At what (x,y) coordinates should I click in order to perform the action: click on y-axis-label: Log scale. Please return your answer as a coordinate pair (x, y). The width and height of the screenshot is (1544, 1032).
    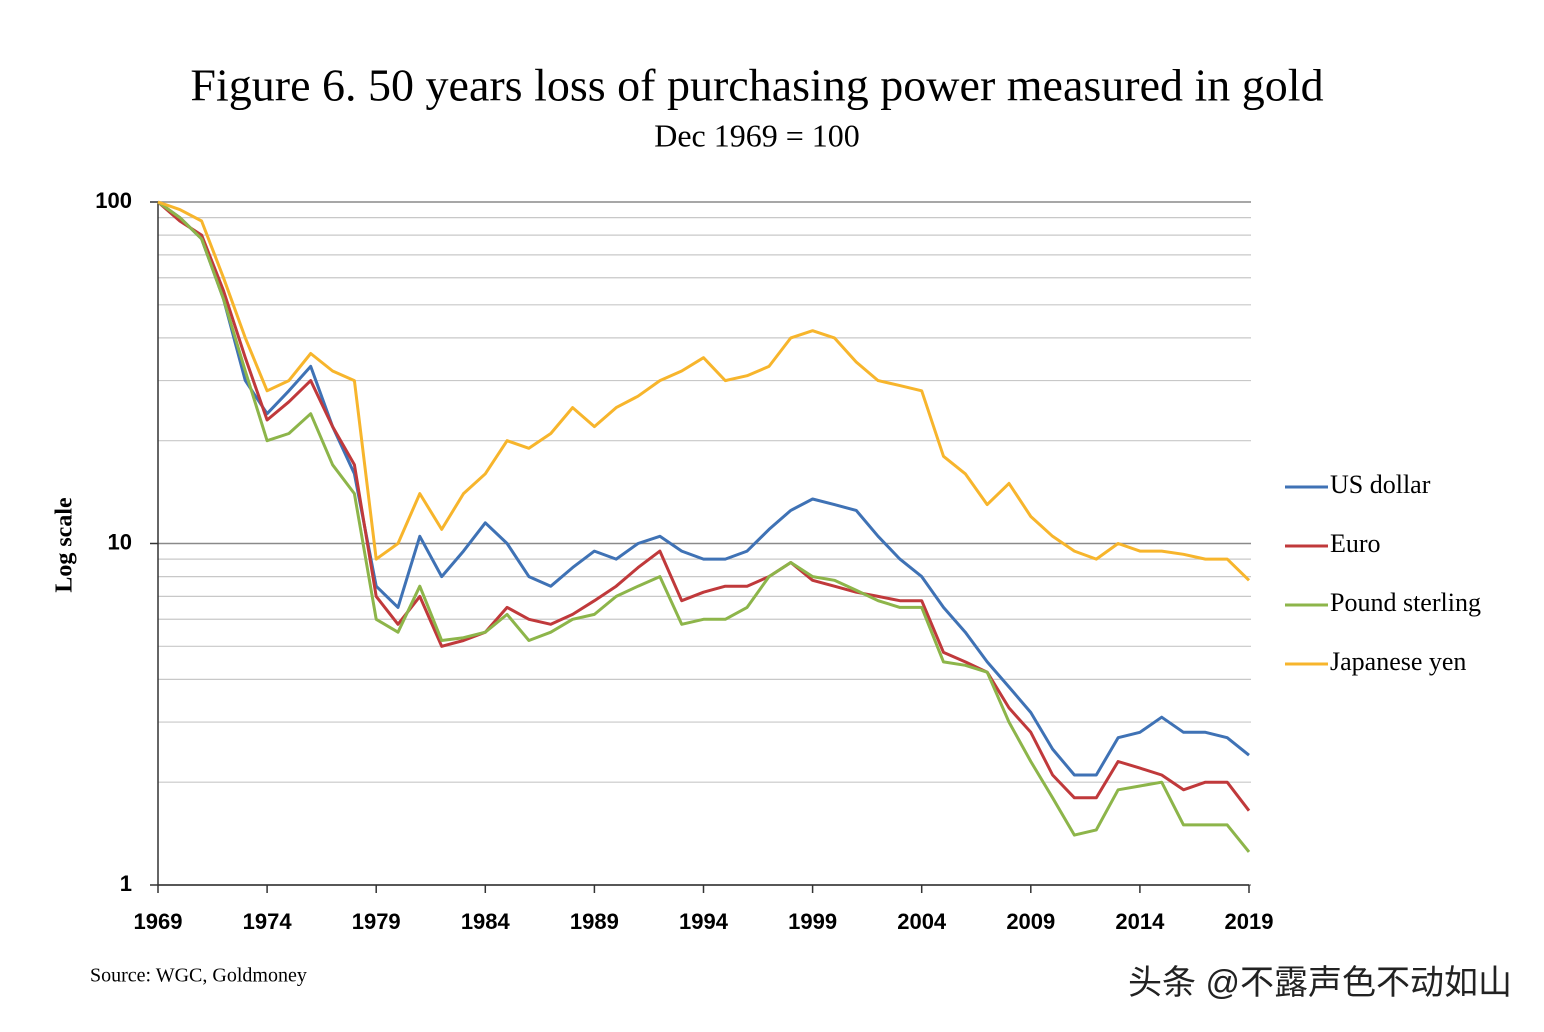
    Looking at the image, I should click on (65, 545).